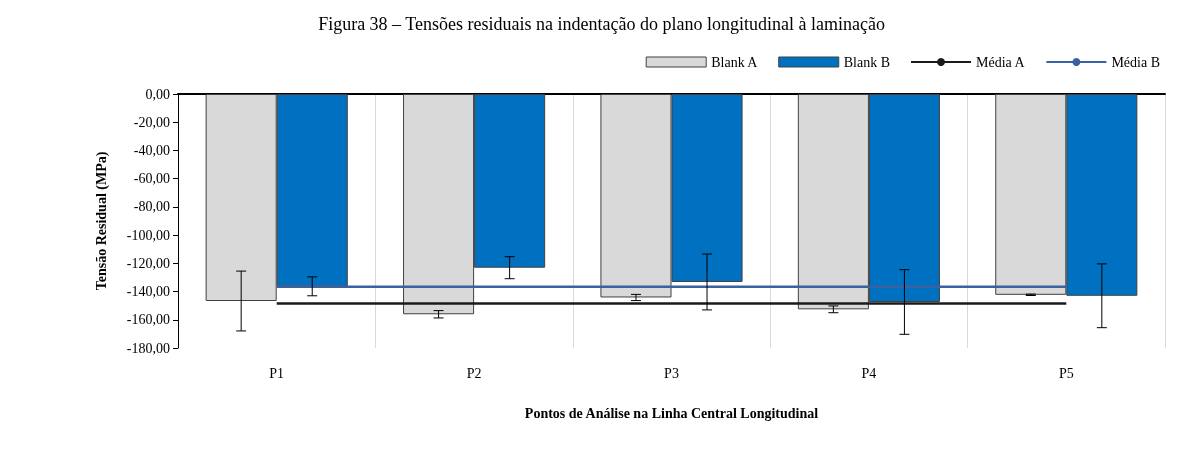 The height and width of the screenshot is (456, 1203). Describe the element at coordinates (151, 179) in the screenshot. I see `y-tick-label: -60,00` at that location.